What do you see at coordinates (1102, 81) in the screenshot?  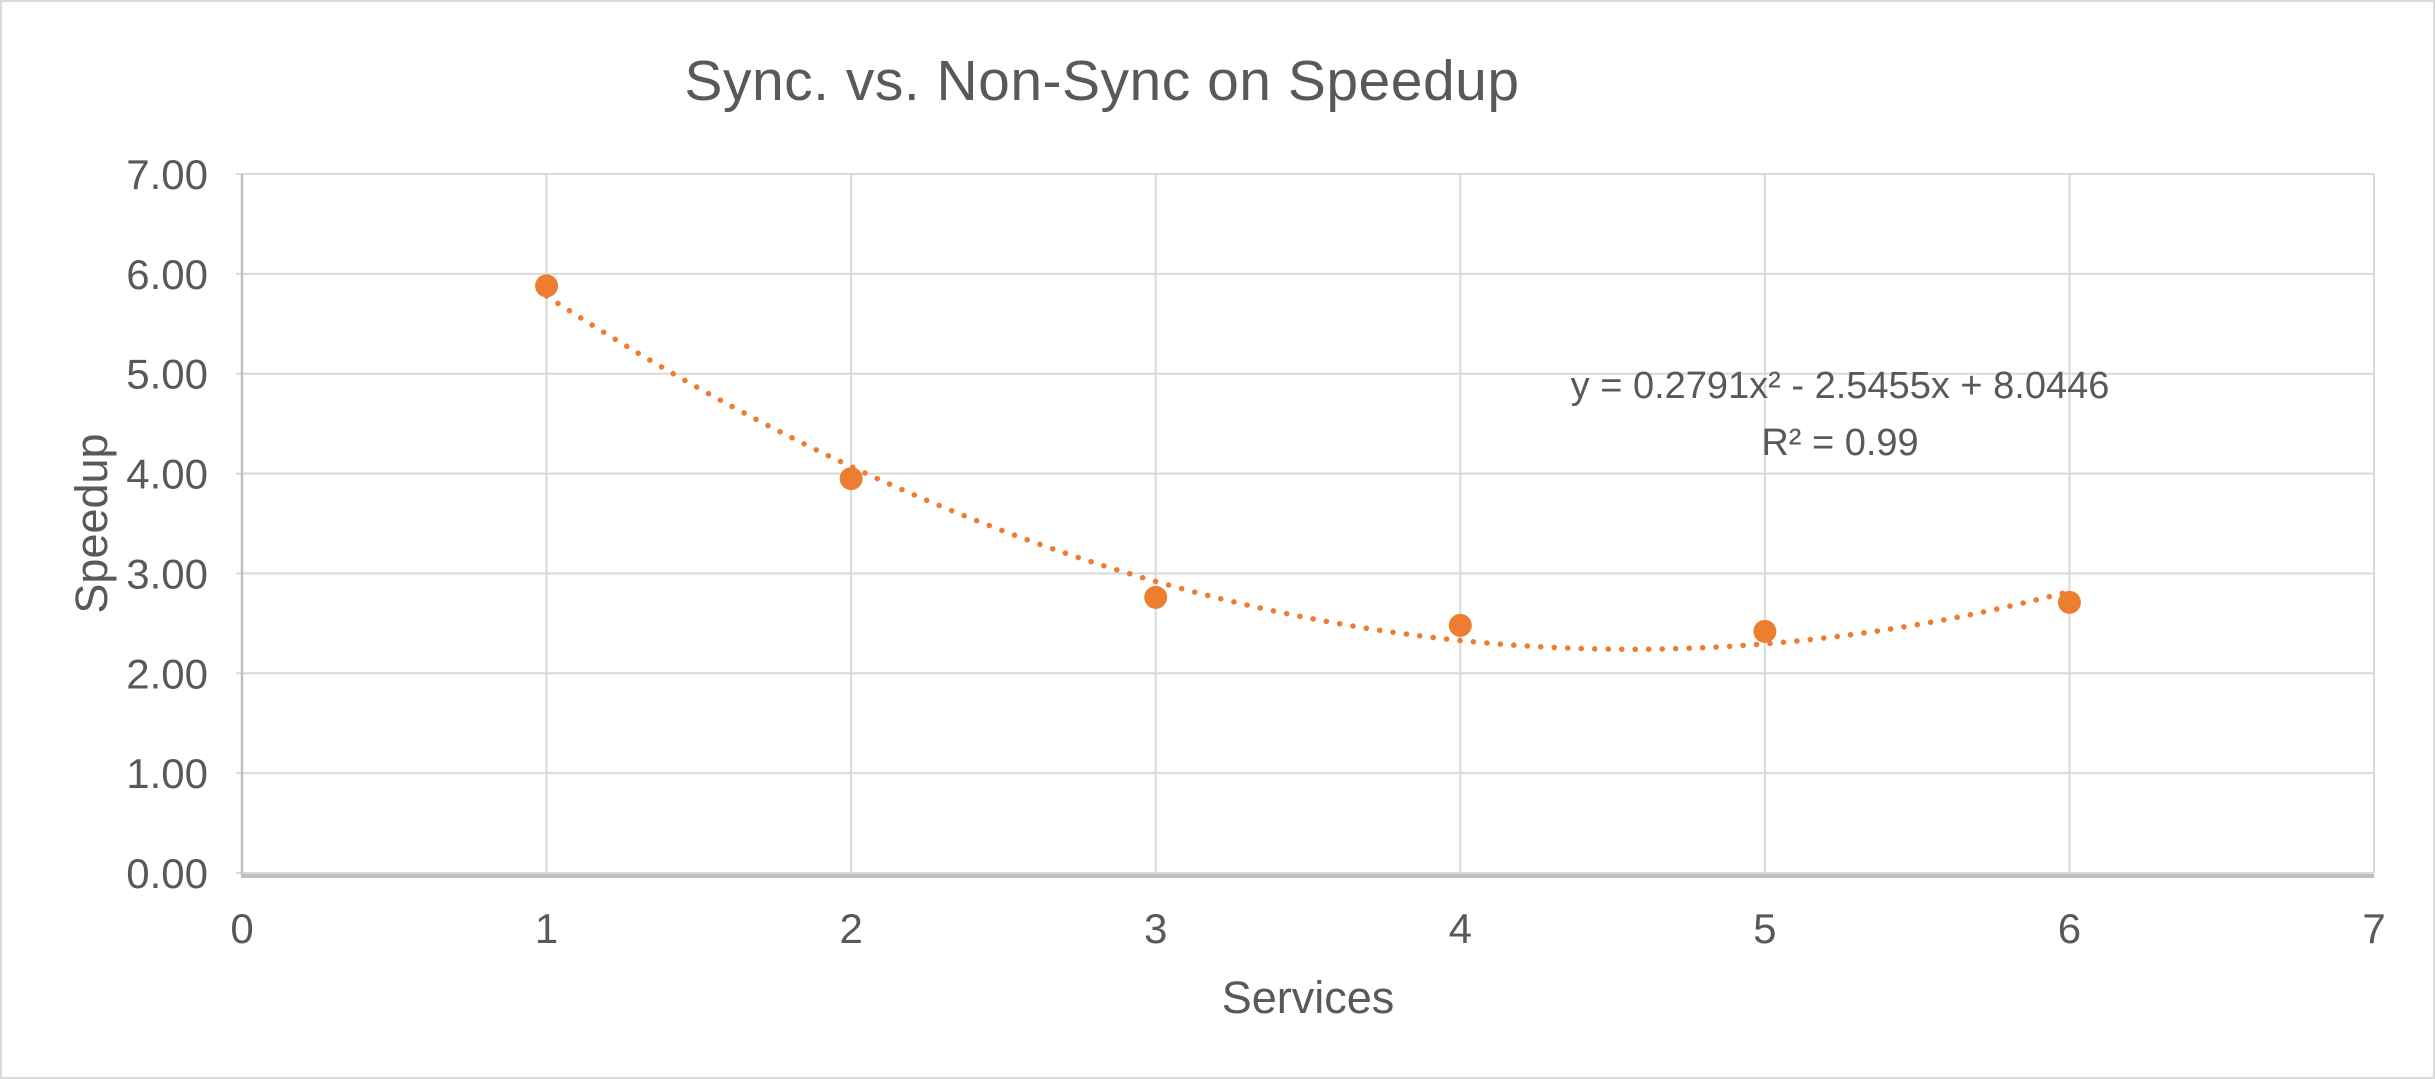 I see `chart-title: Sync. vs. Non-Sync on Speedup` at bounding box center [1102, 81].